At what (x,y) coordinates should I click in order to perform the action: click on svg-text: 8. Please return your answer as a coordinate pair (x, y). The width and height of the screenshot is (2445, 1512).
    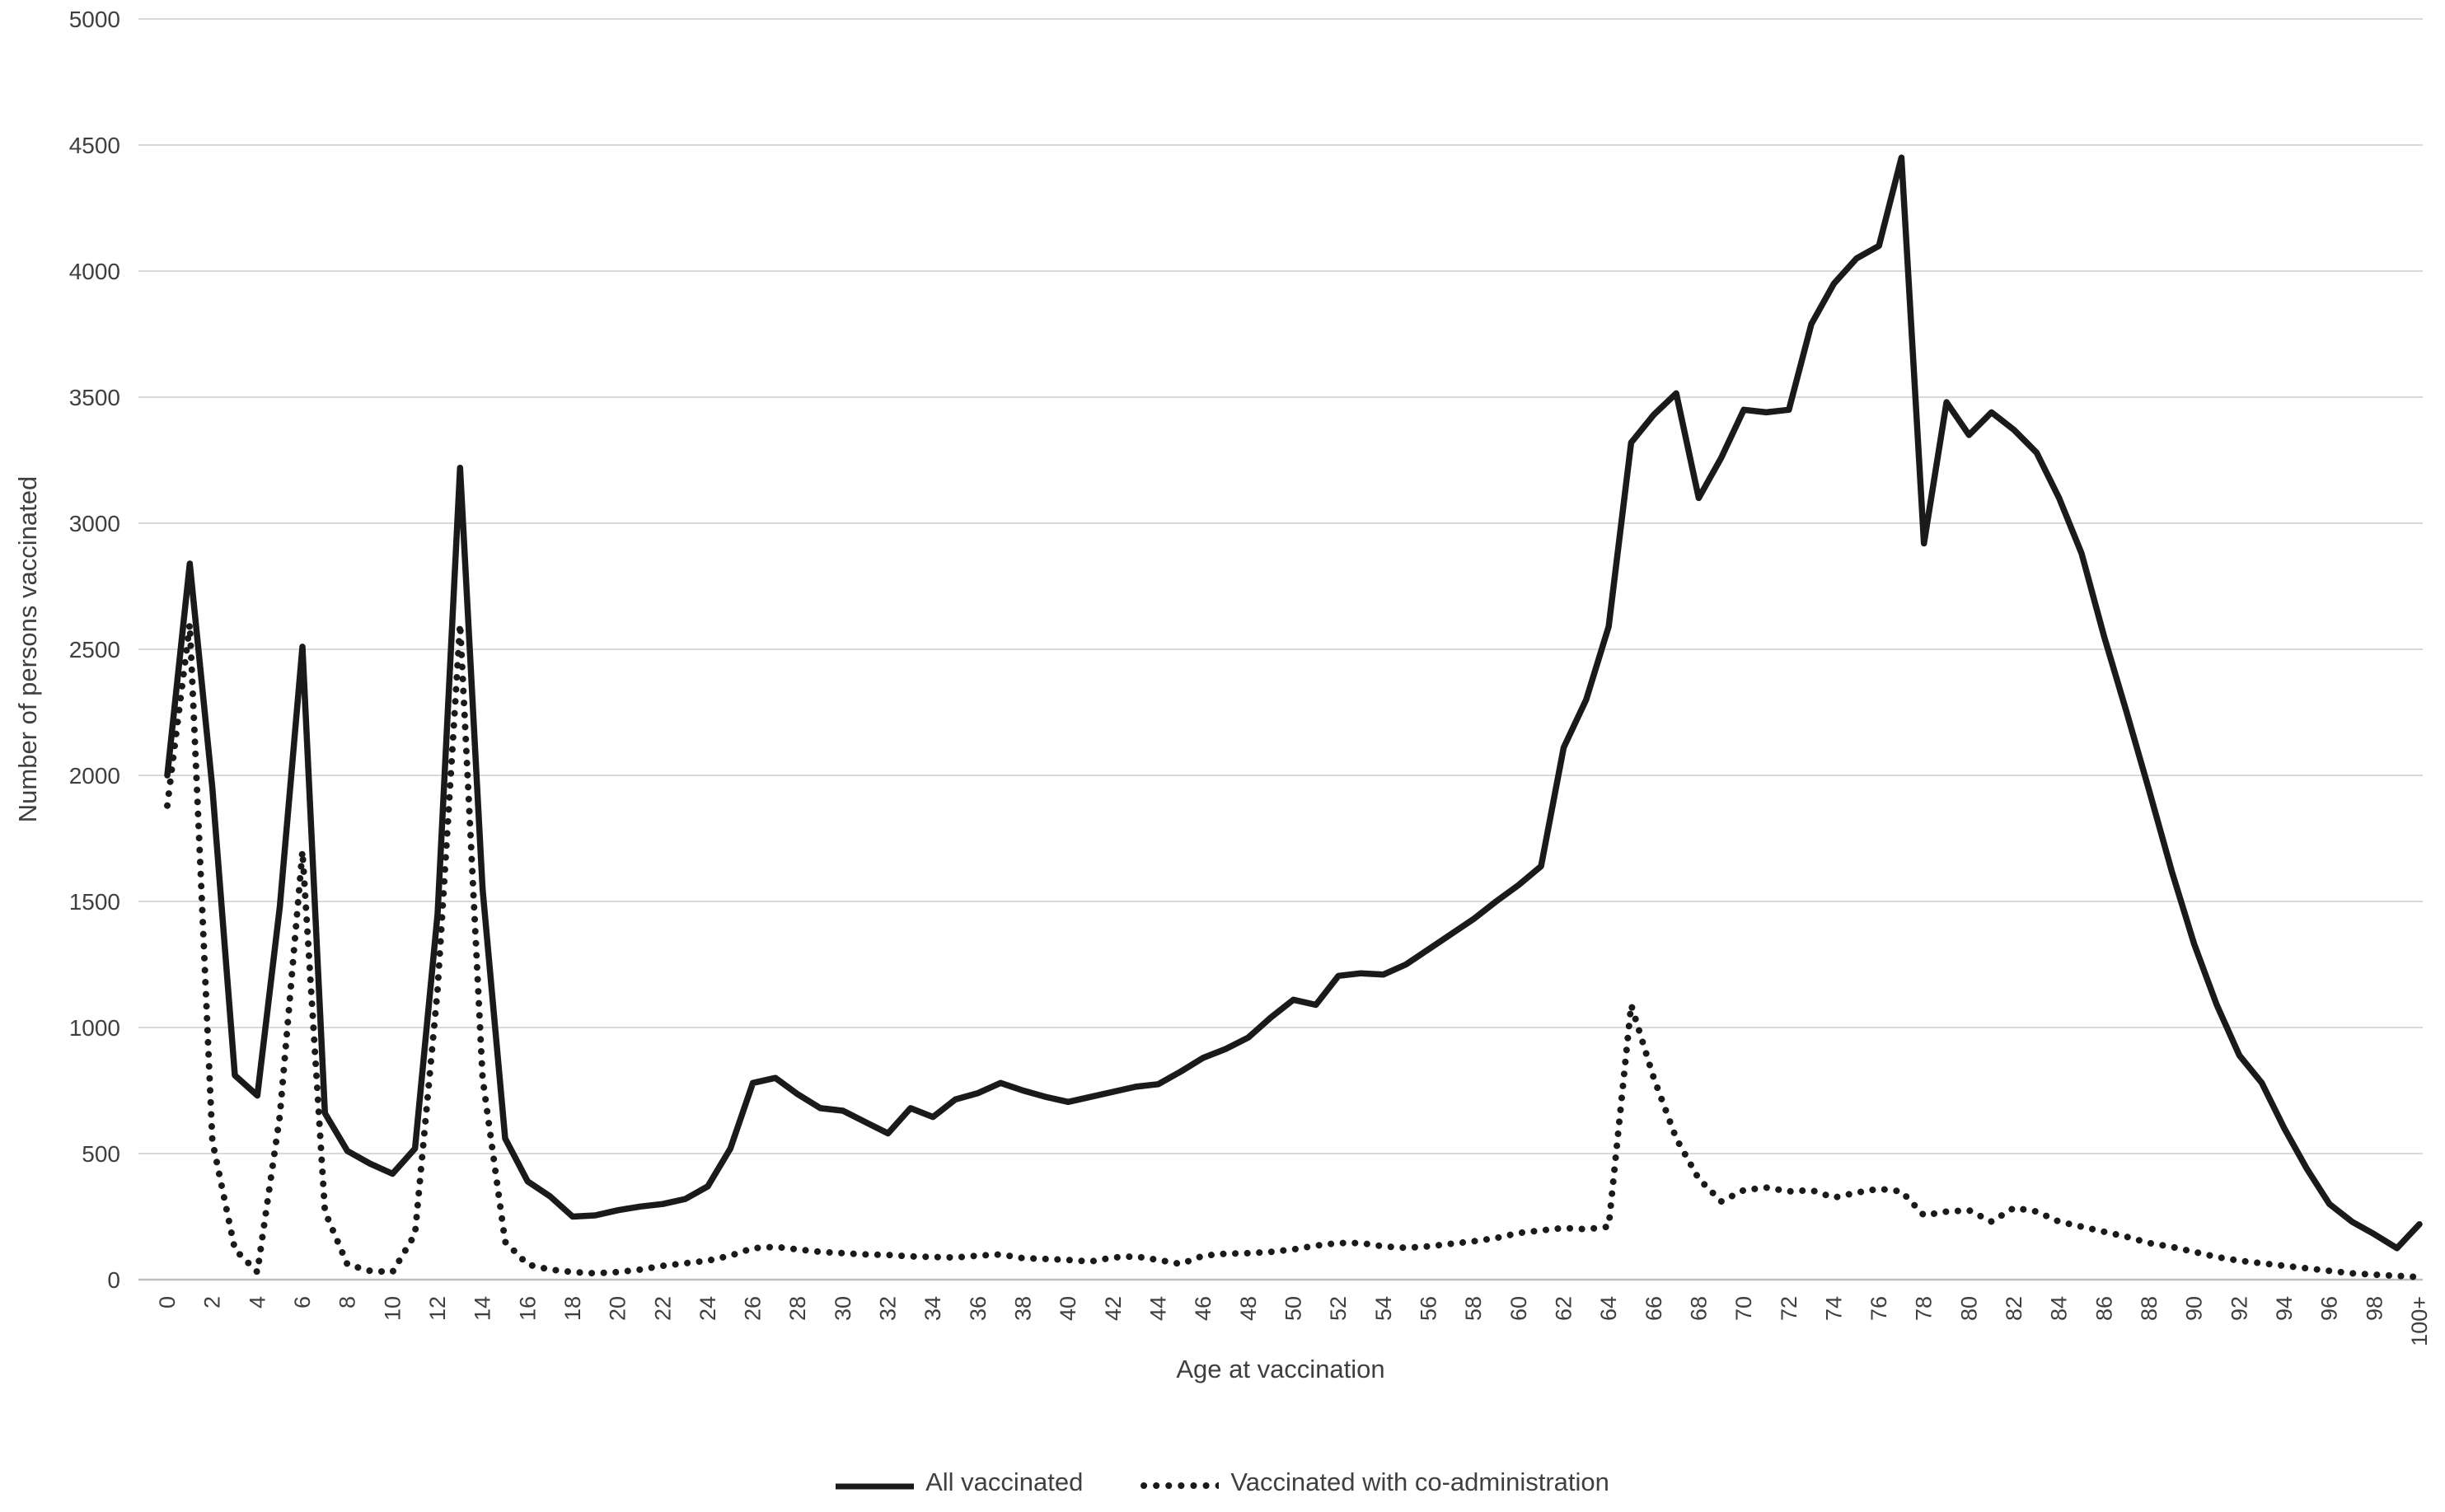
    Looking at the image, I should click on (347, 1302).